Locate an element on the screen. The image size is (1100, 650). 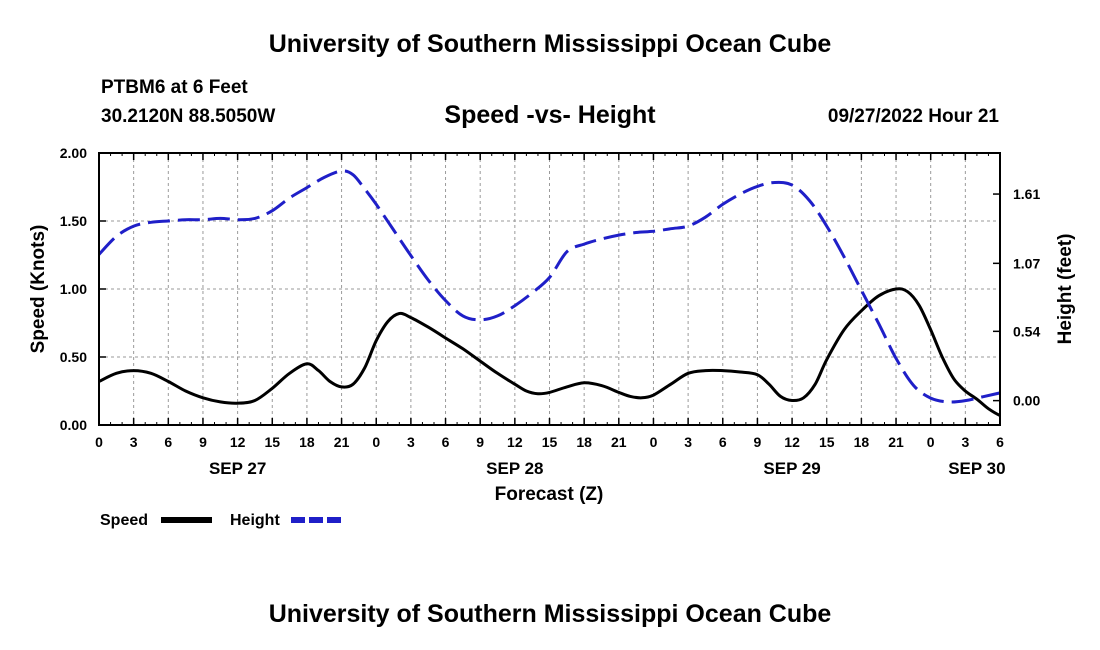
date-label: SEP 27 is located at coordinates (237, 468).